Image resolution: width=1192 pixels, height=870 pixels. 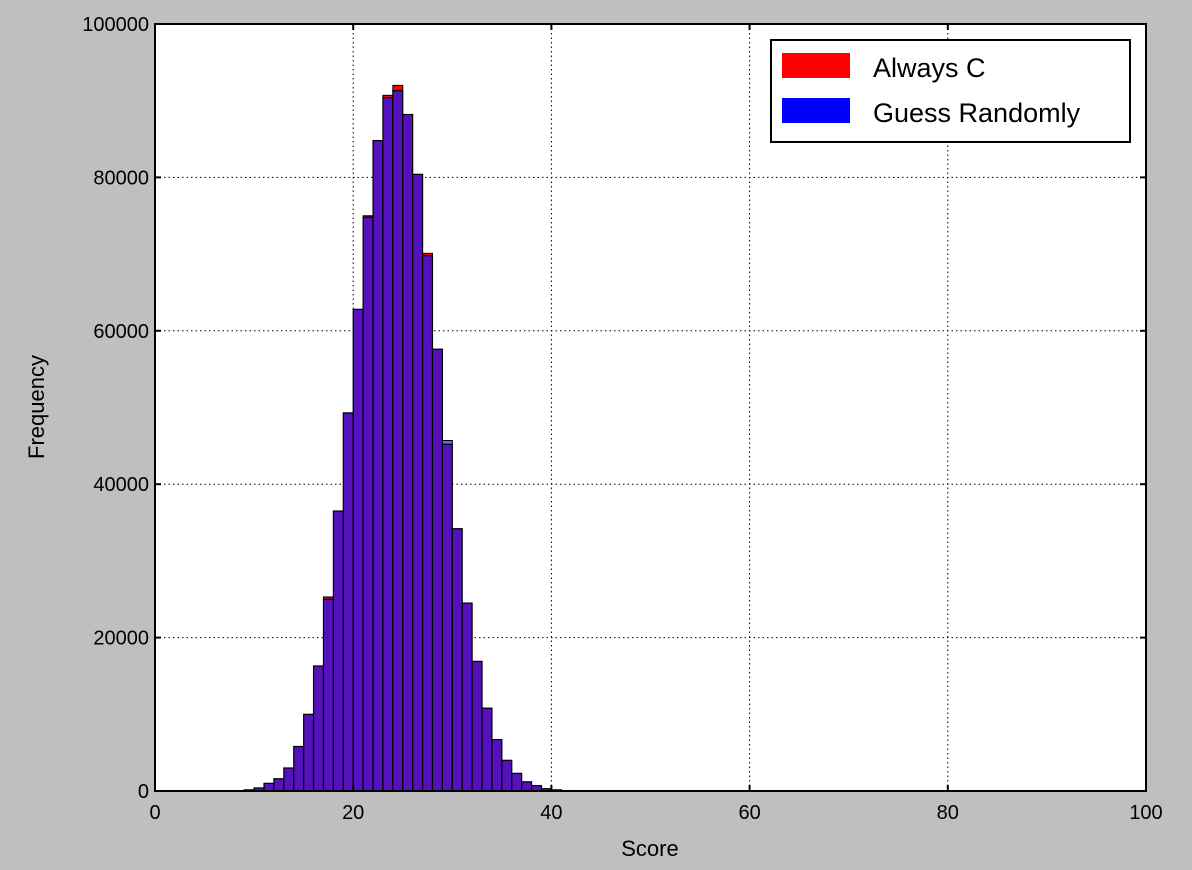 I want to click on y-tick-label: 0, so click(x=143, y=792).